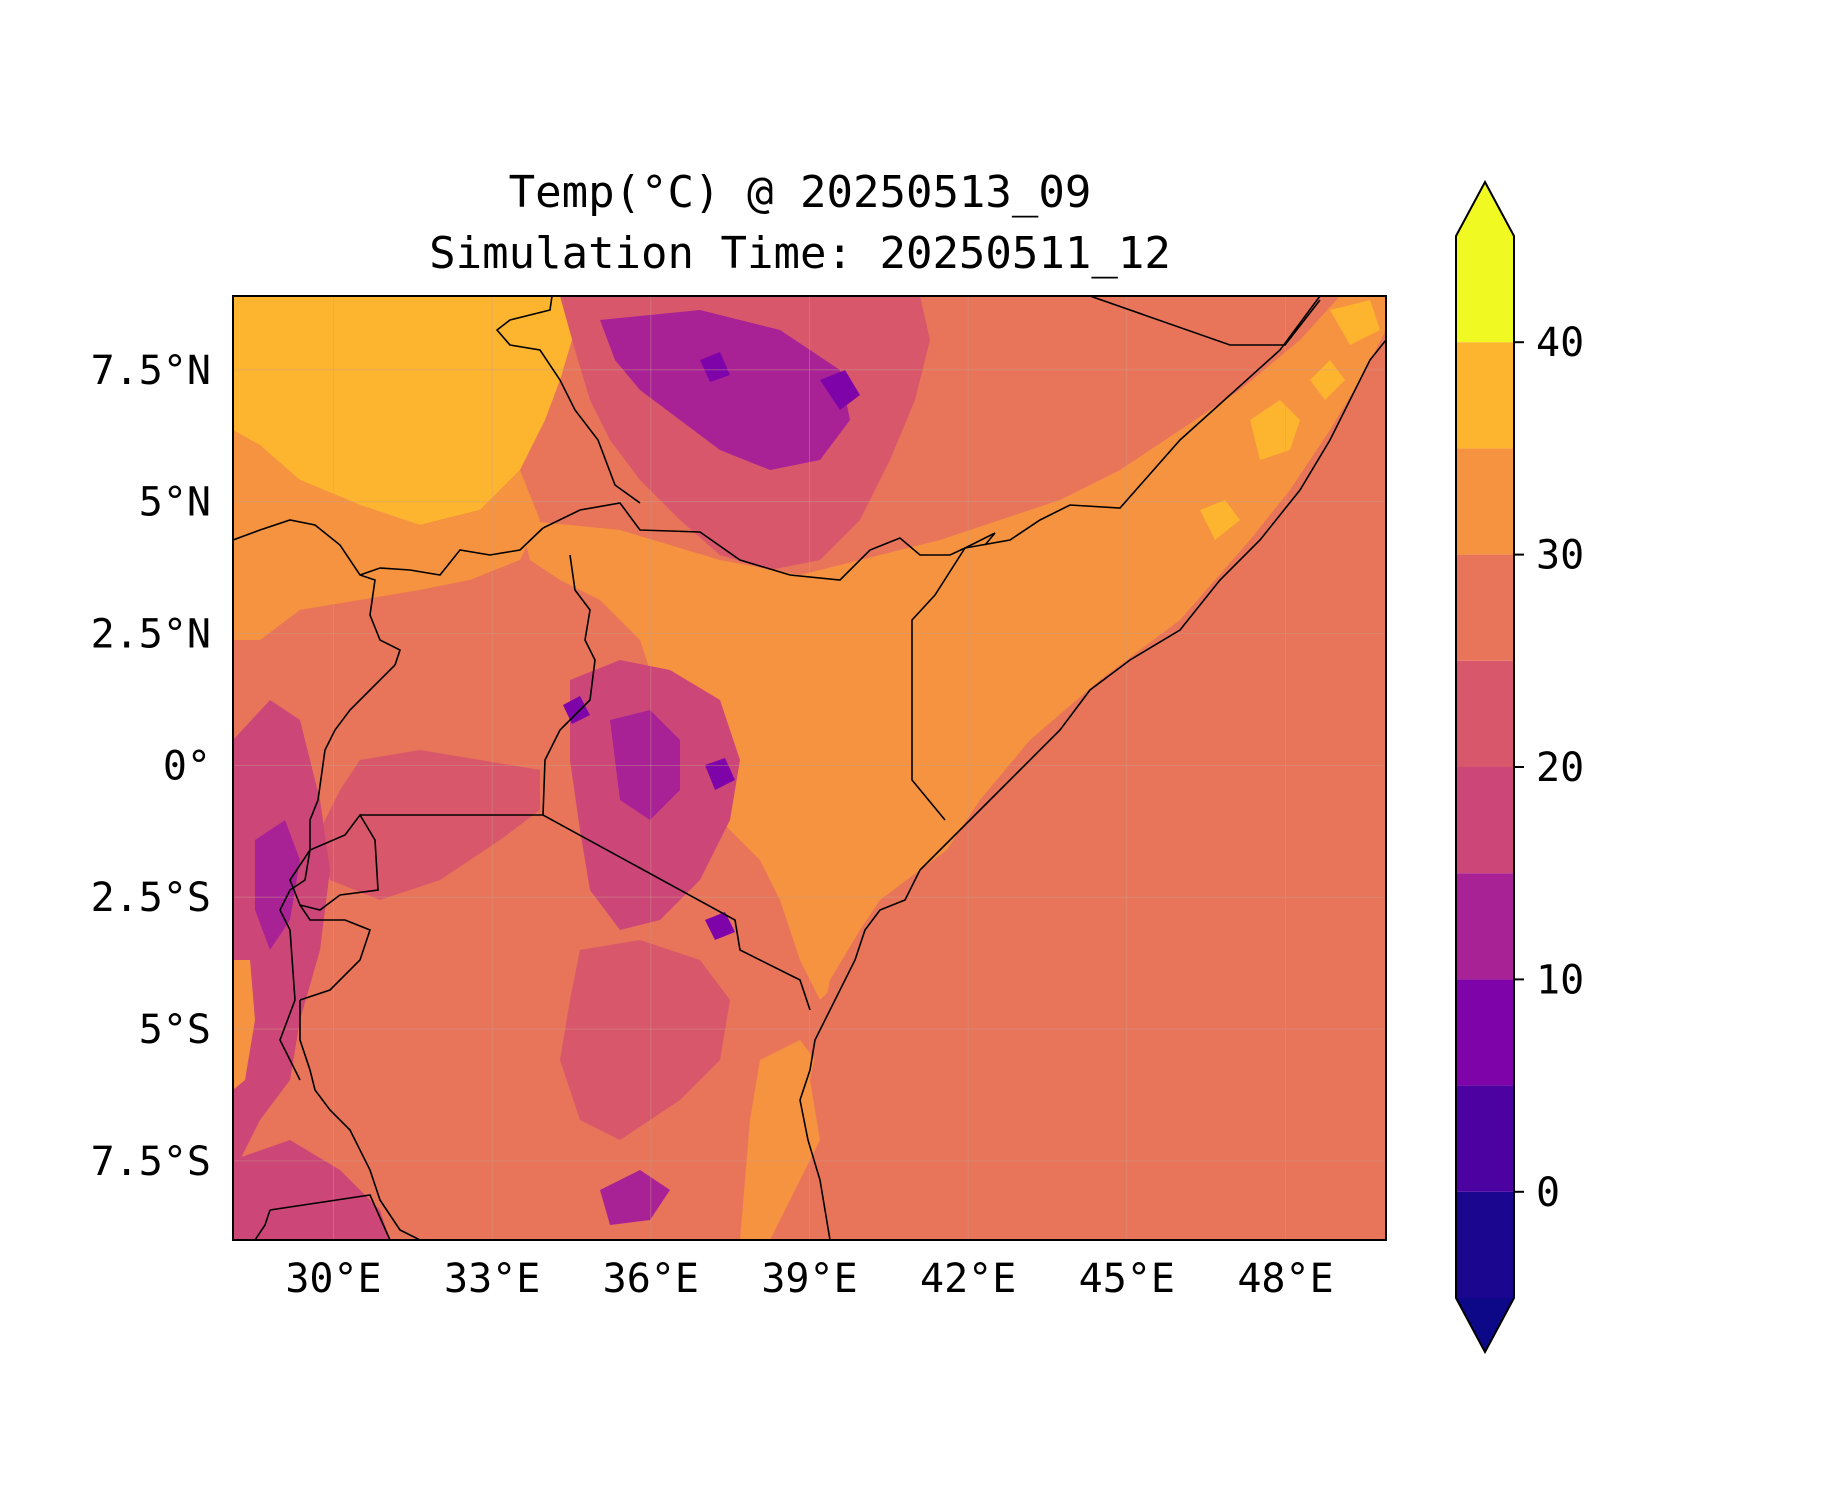  What do you see at coordinates (1560, 343) in the screenshot?
I see `colorbar-tick-label: 40` at bounding box center [1560, 343].